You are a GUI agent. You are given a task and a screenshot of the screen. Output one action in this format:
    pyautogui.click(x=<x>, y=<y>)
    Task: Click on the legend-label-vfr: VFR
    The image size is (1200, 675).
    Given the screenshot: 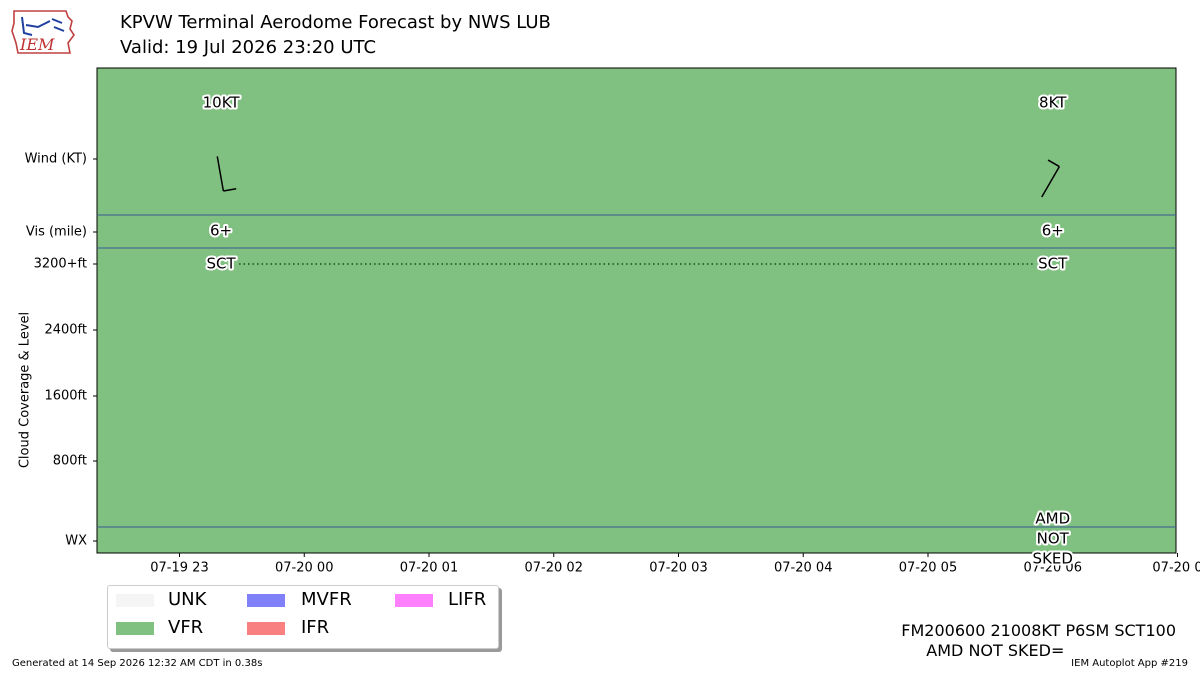 What is the action you would take?
    pyautogui.click(x=186, y=627)
    